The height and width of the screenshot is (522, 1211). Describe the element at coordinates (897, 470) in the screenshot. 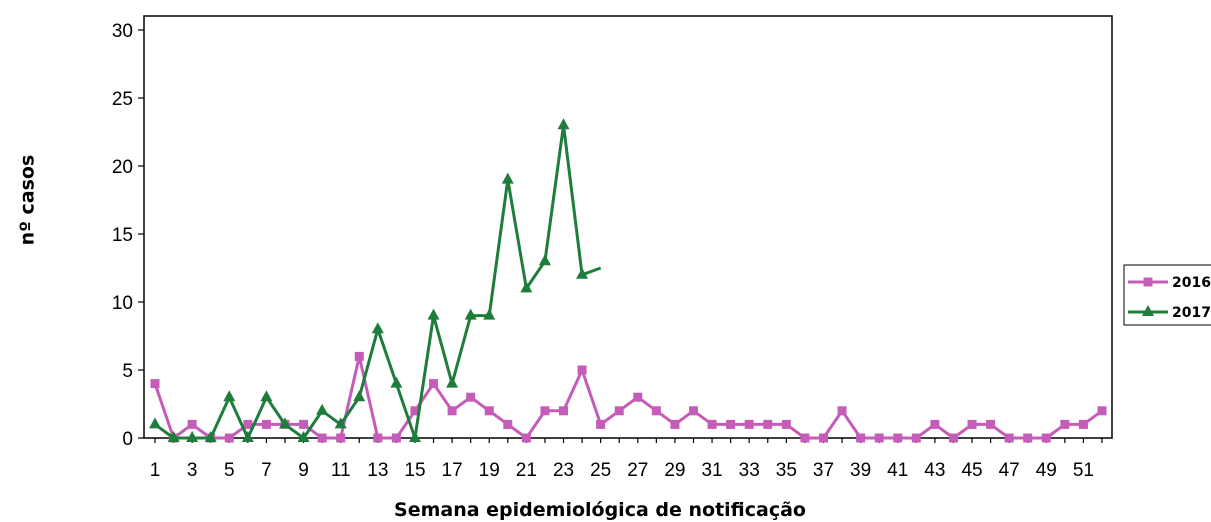

I see `x-tick-label: 41` at that location.